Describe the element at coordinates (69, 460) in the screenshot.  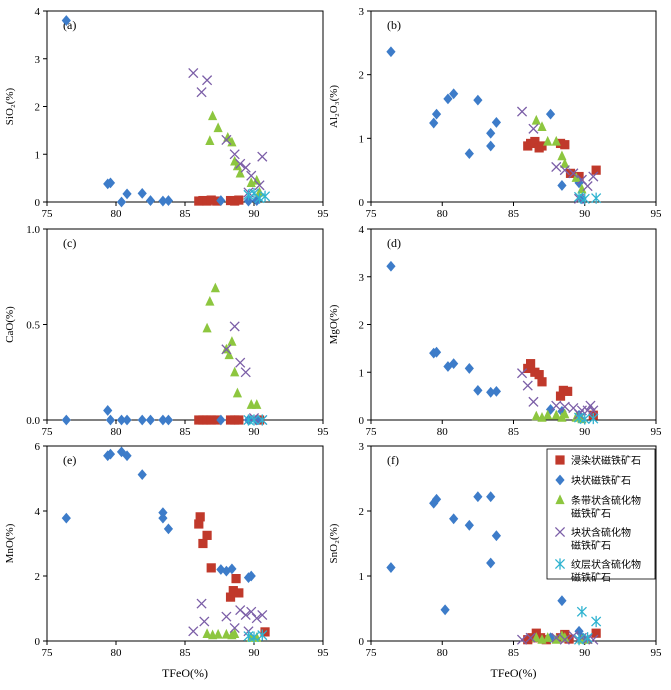
I see `panel-label: (e)` at that location.